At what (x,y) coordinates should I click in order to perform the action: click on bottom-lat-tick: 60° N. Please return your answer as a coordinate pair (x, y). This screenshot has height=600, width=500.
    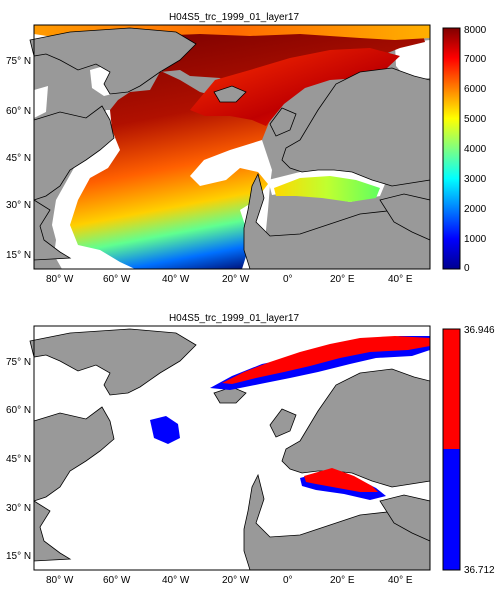
    Looking at the image, I should click on (19, 410).